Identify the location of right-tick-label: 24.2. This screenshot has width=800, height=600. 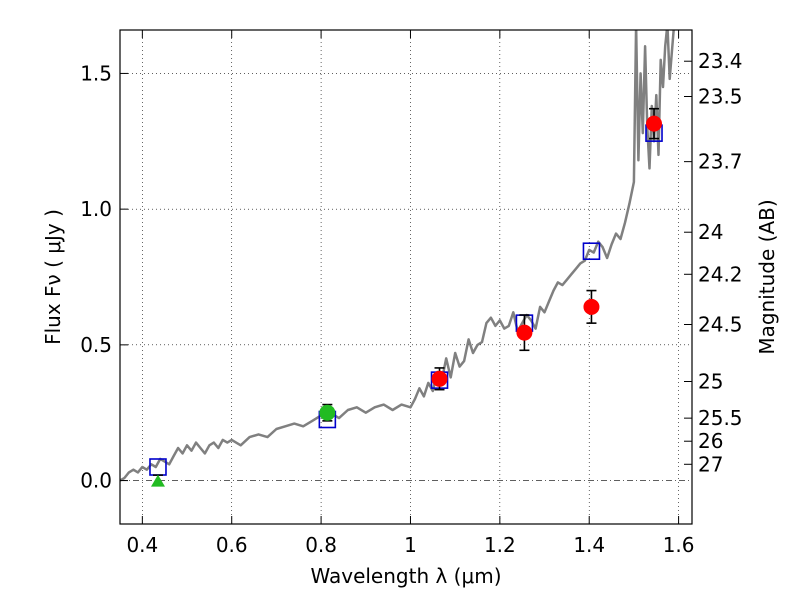
(720, 274).